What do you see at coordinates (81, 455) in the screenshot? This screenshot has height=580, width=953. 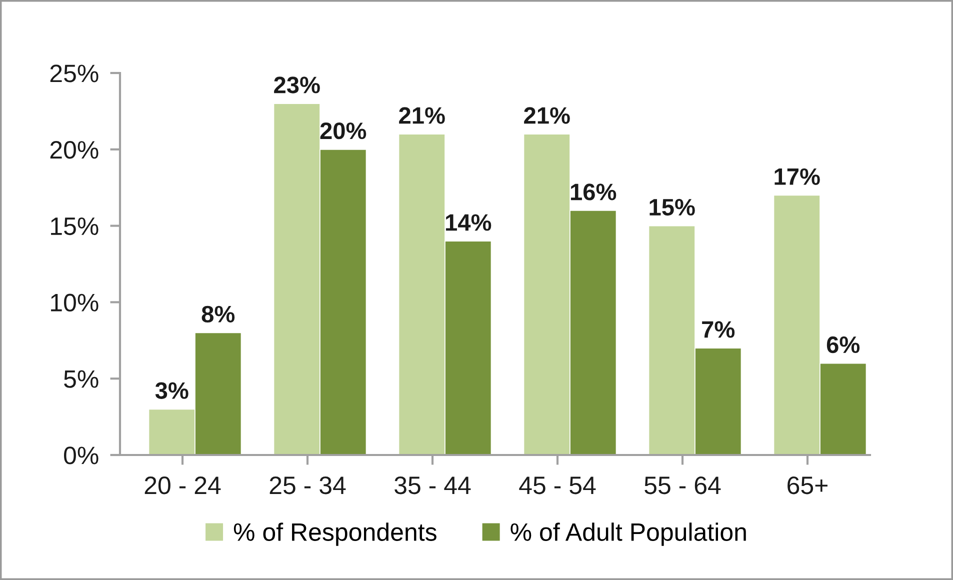 I see `y-tick-label: 0%` at bounding box center [81, 455].